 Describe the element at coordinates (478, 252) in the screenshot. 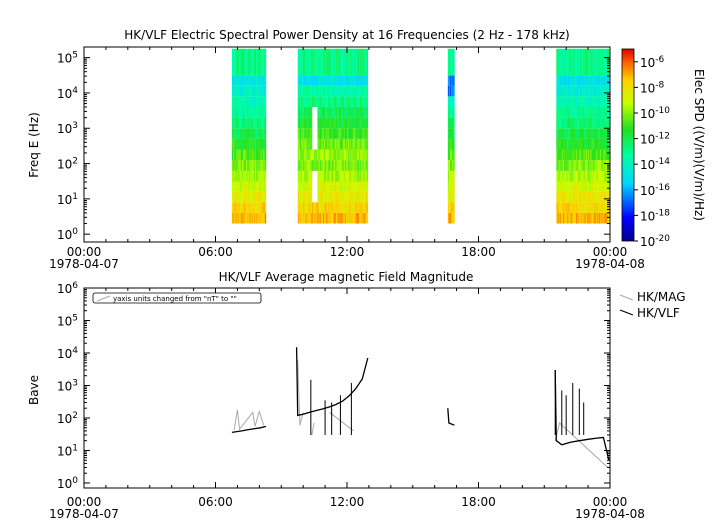

I see `x-tick-label: 18:00` at that location.